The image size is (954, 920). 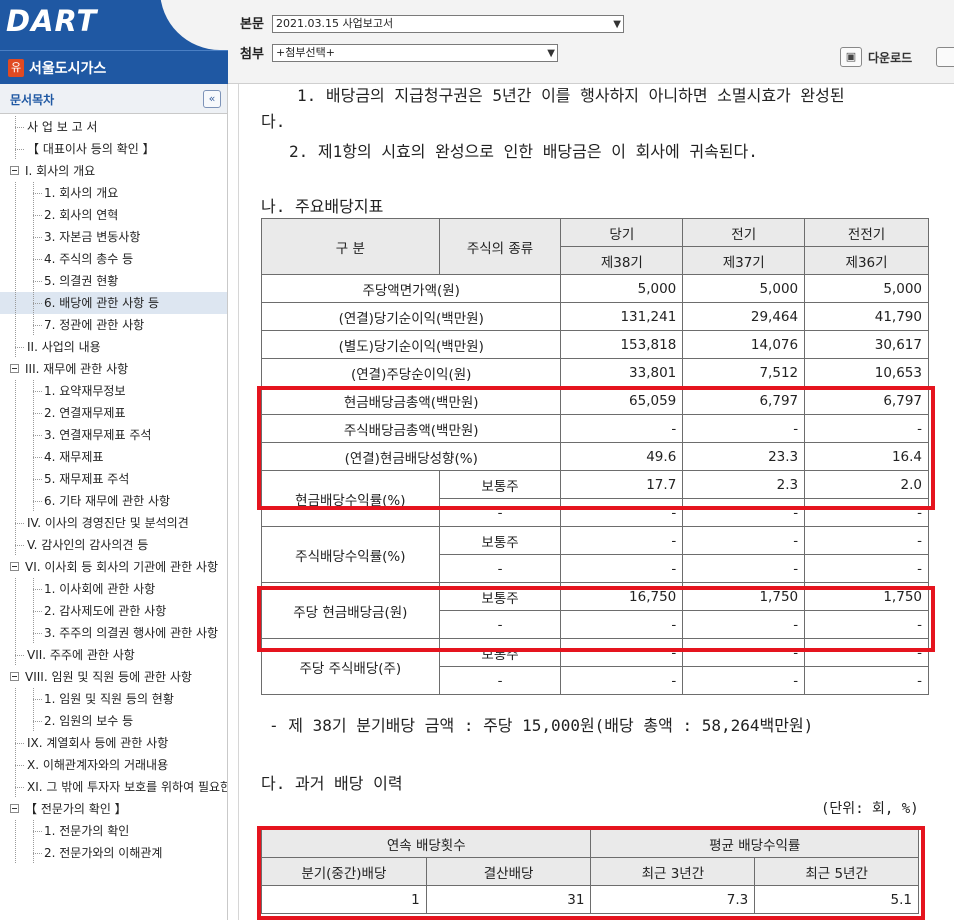 I want to click on sidebar-item: 1. 전문가의 확인, so click(x=113, y=831).